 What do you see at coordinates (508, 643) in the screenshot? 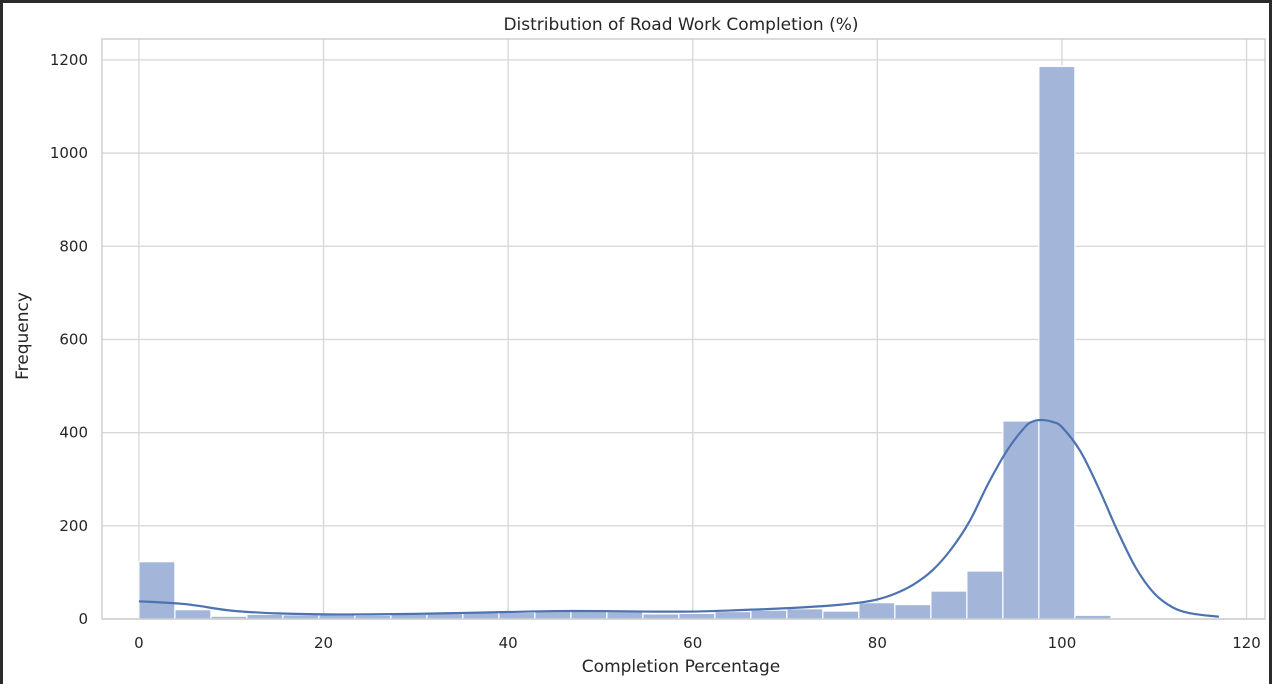
I see `x-tick-label: 40` at bounding box center [508, 643].